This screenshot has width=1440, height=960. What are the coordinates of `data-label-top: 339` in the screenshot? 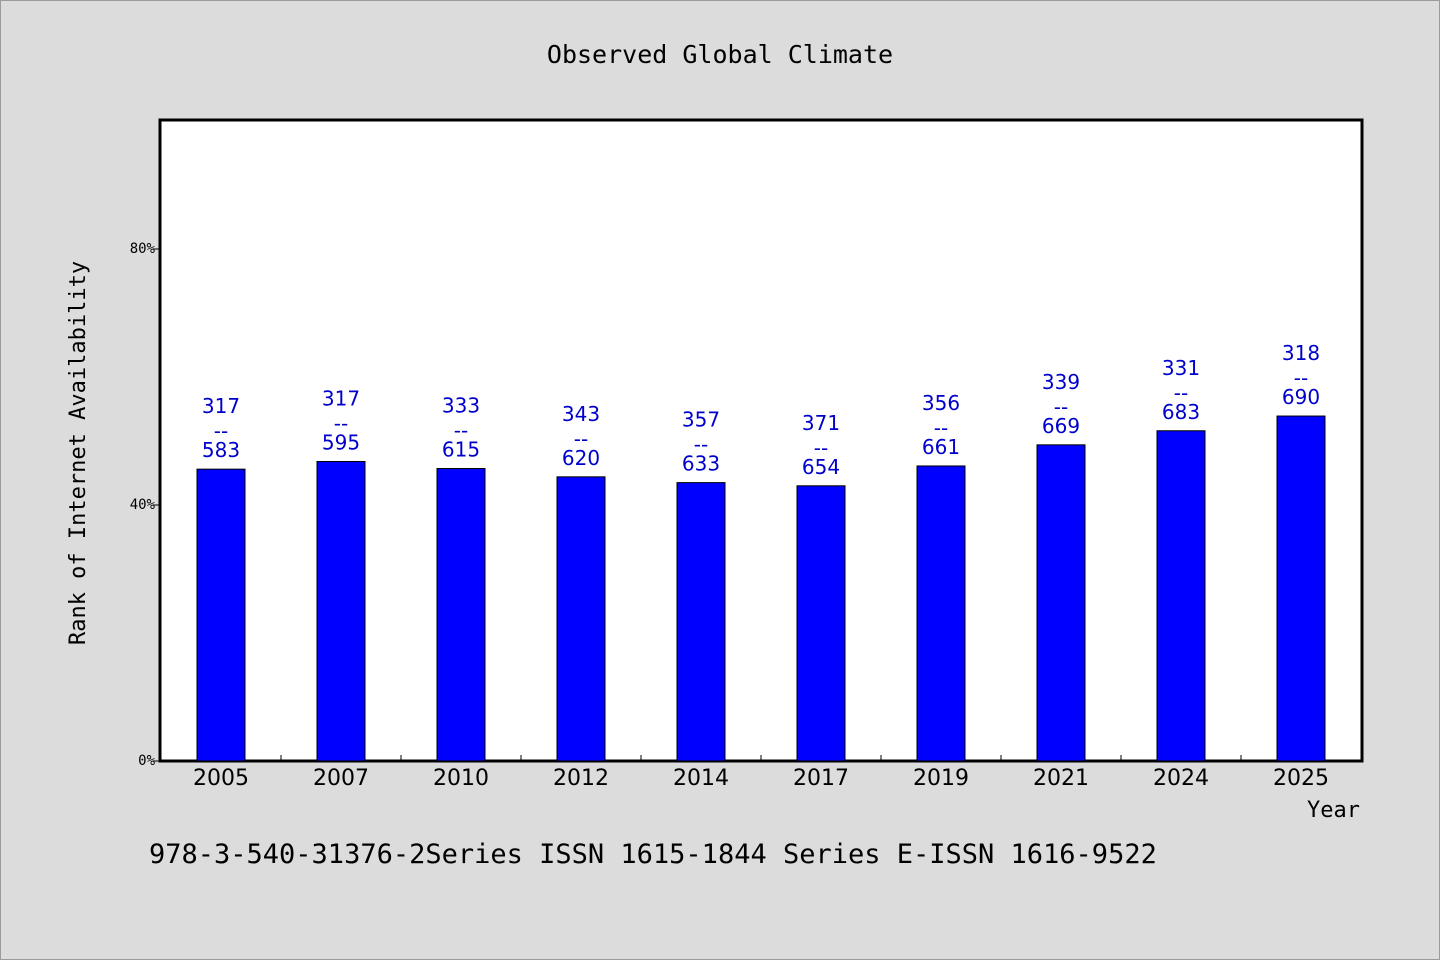 It's located at (1061, 382).